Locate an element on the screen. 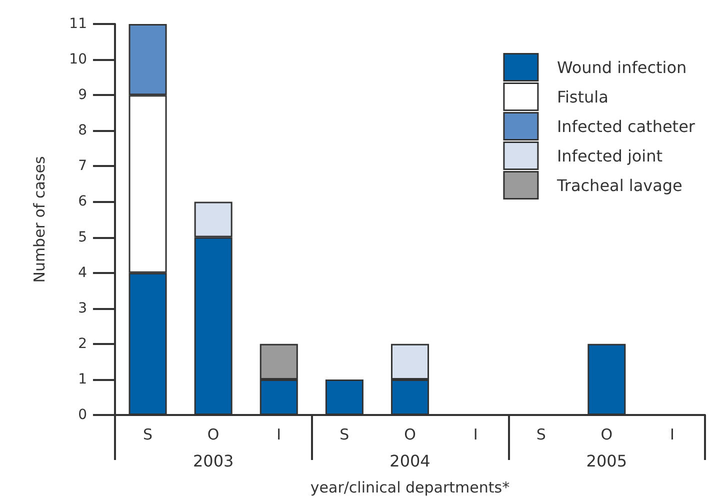  text: 2004 is located at coordinates (410, 461).